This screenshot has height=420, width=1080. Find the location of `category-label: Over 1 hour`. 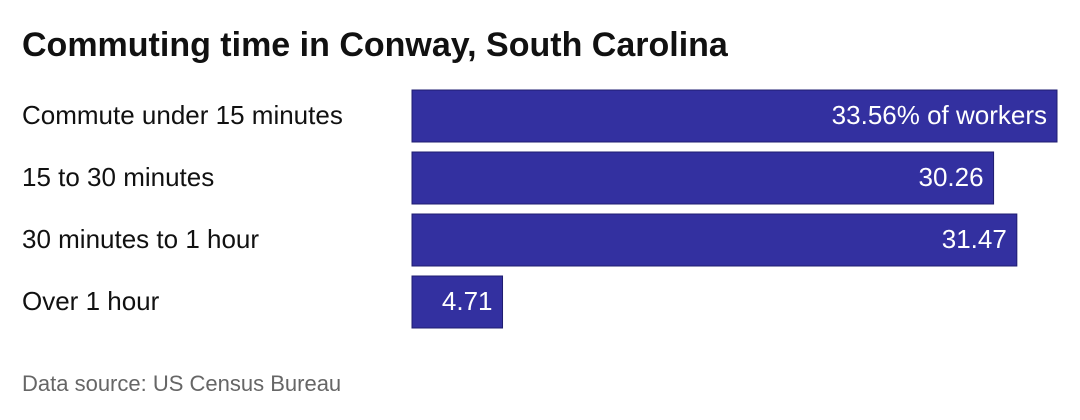

category-label: Over 1 hour is located at coordinates (91, 301).